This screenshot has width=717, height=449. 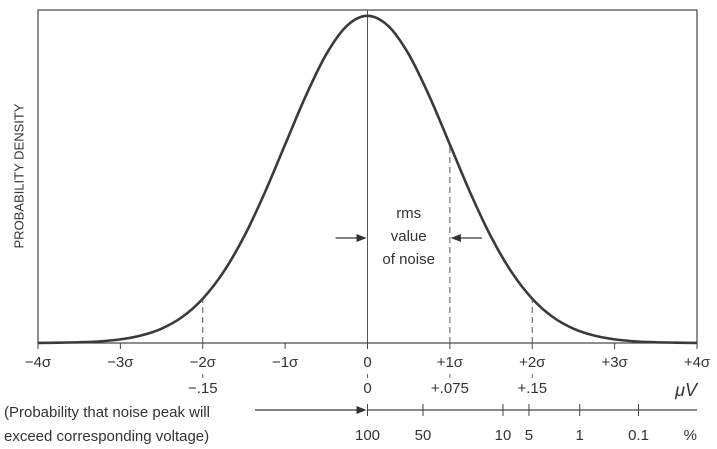 I want to click on probability-unit: %, so click(x=690, y=435).